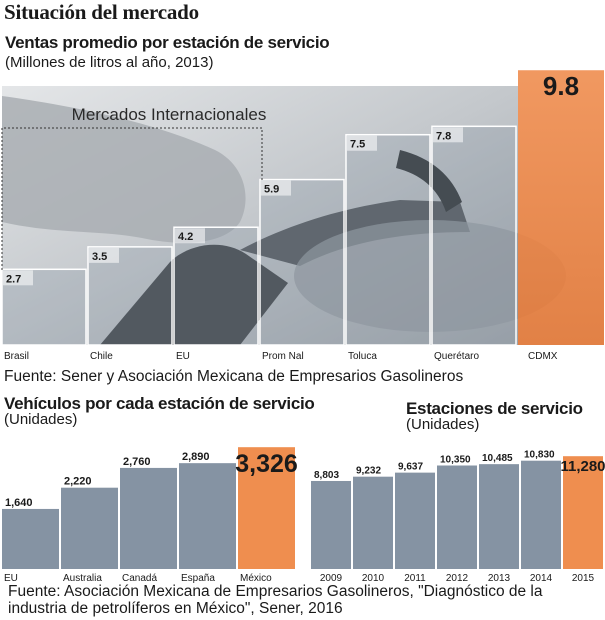 The height and width of the screenshot is (620, 605). Describe the element at coordinates (443, 424) in the screenshot. I see `chart3-subtitle: (Unidades)` at that location.